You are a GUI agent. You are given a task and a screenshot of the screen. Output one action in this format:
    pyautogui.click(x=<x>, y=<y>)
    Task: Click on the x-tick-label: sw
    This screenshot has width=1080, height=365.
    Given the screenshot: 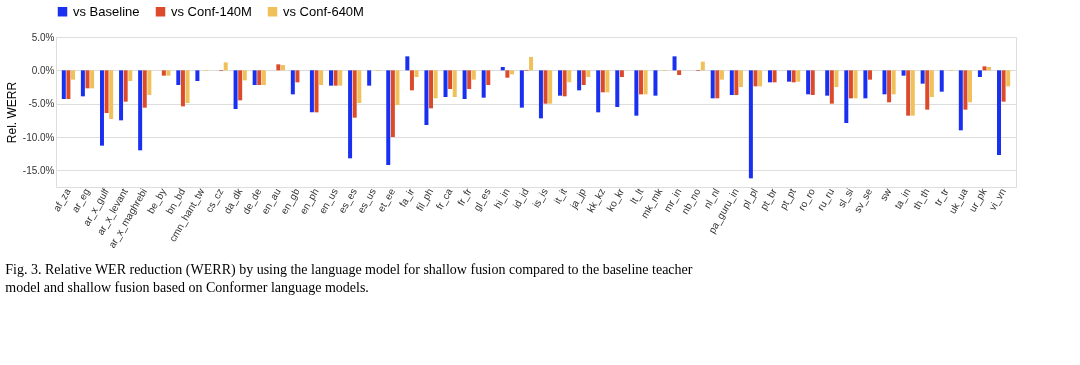 What is the action you would take?
    pyautogui.click(x=885, y=194)
    